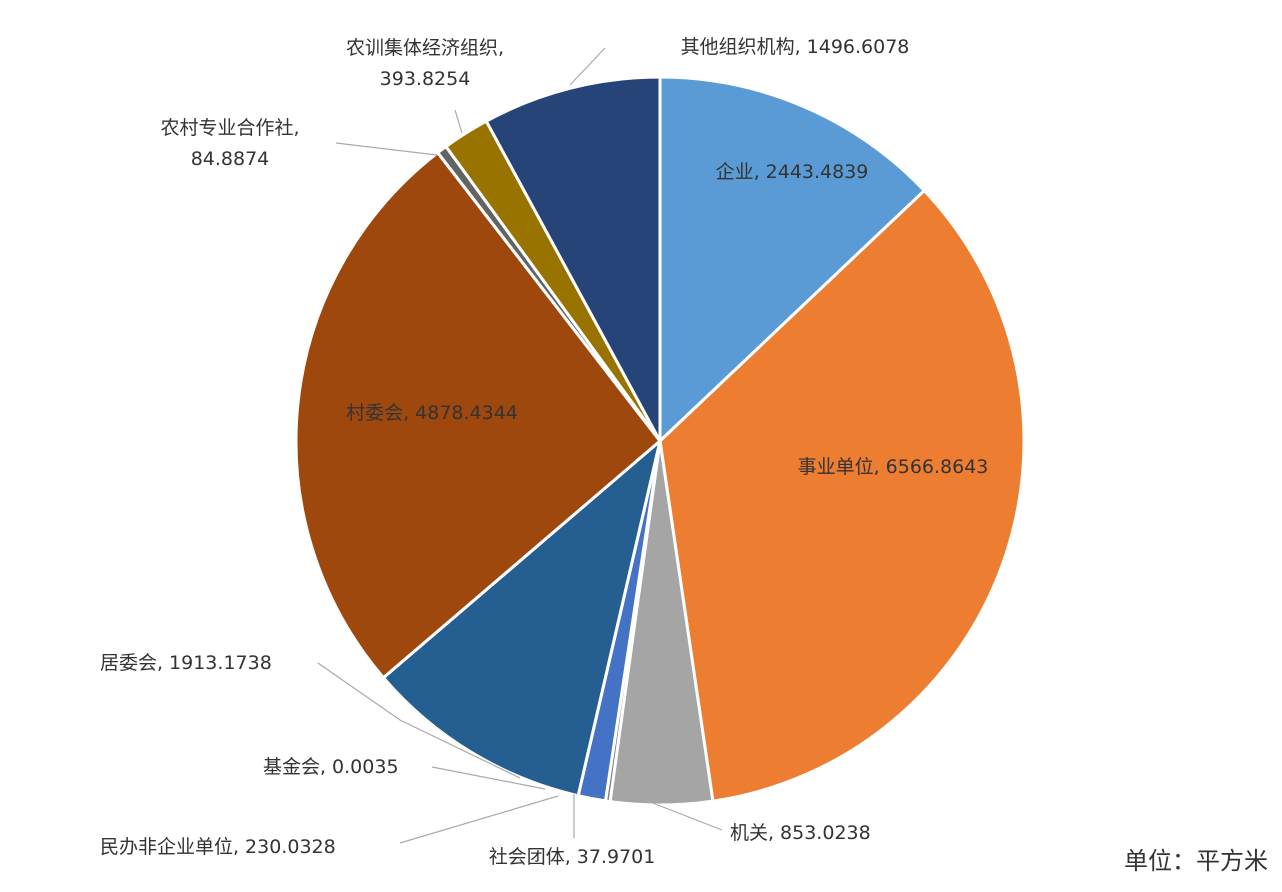 The height and width of the screenshot is (892, 1282). Describe the element at coordinates (229, 128) in the screenshot. I see `label-category: 农村专业合作社,` at that location.